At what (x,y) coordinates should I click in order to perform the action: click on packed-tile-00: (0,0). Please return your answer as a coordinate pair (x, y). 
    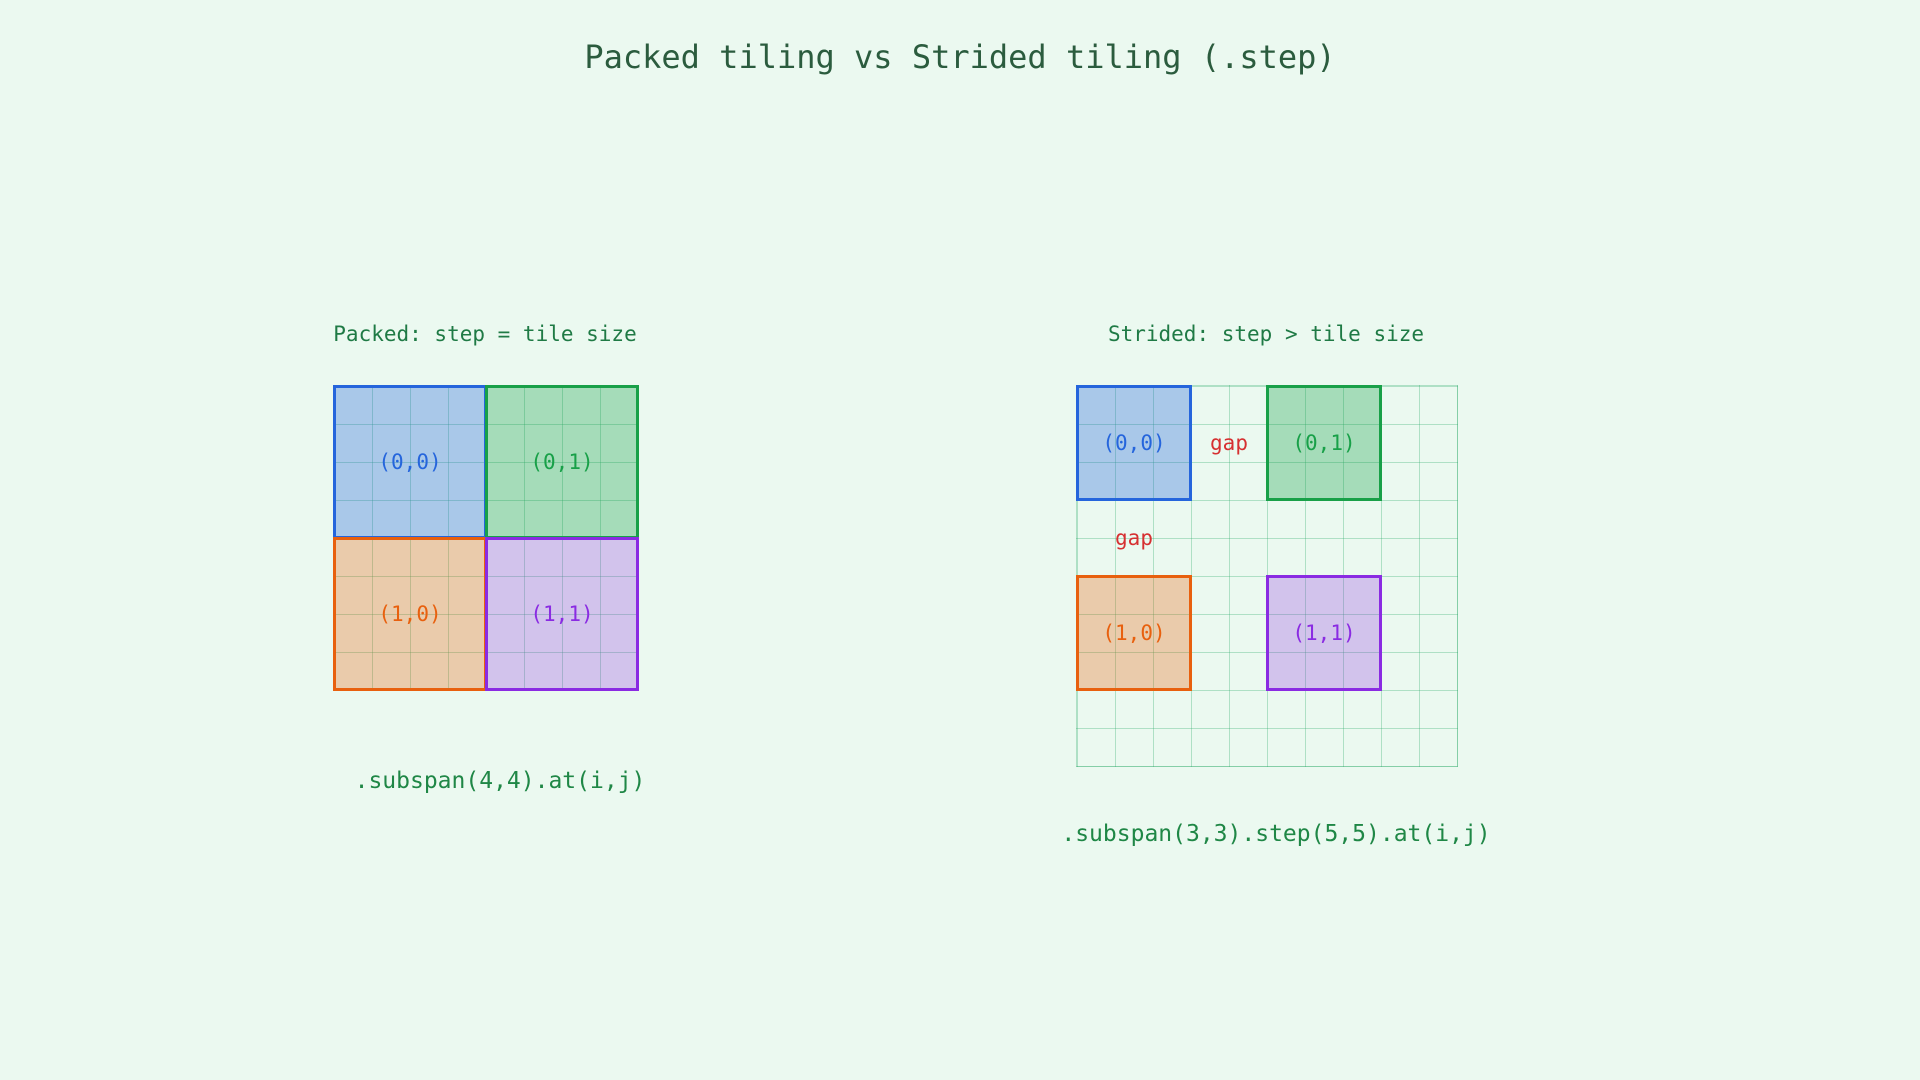
    Looking at the image, I should click on (410, 462).